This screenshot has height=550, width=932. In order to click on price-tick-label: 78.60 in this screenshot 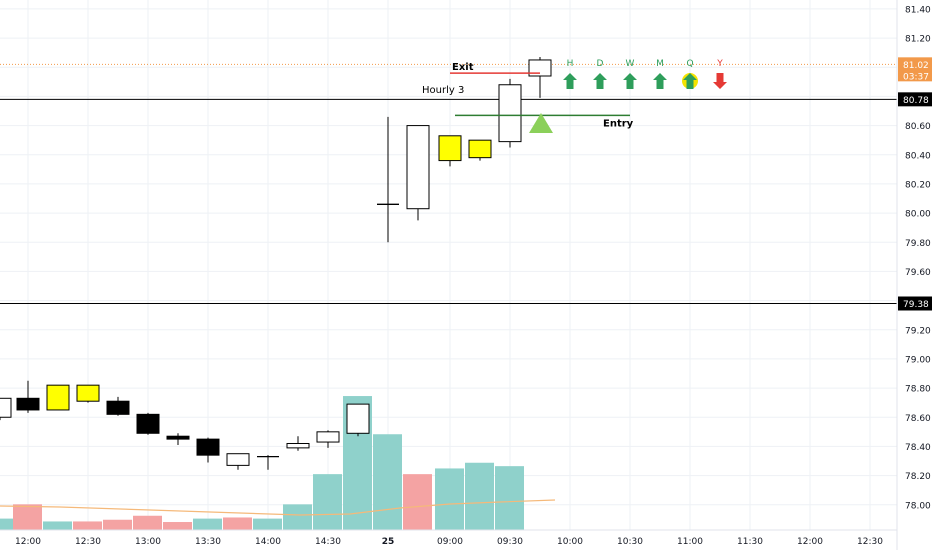, I will do `click(918, 419)`.